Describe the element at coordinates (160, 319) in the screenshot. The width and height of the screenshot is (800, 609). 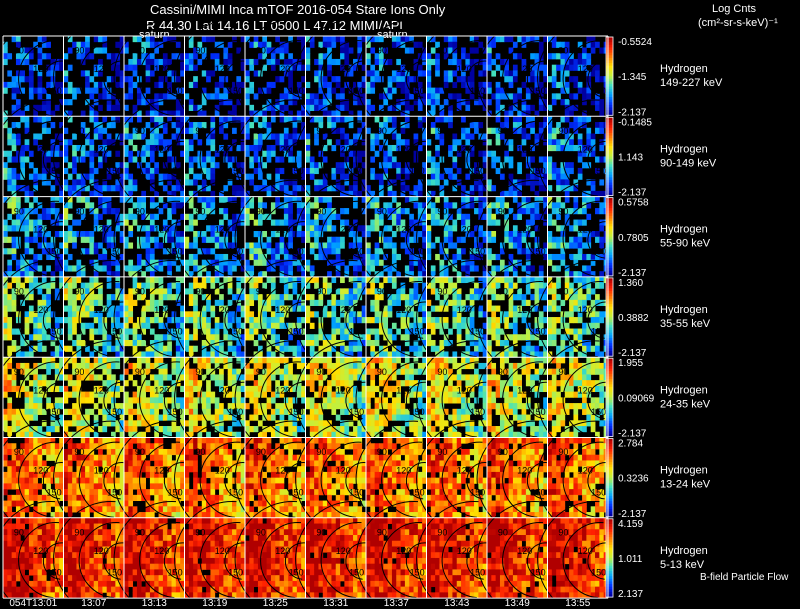
I see `pitch-angle-contour` at that location.